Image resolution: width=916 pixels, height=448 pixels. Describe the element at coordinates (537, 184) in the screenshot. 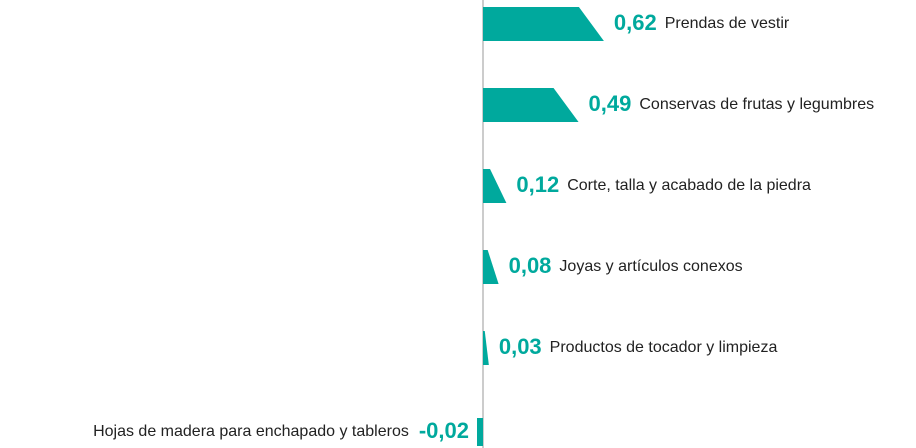

I see `value-label: 0,12` at that location.